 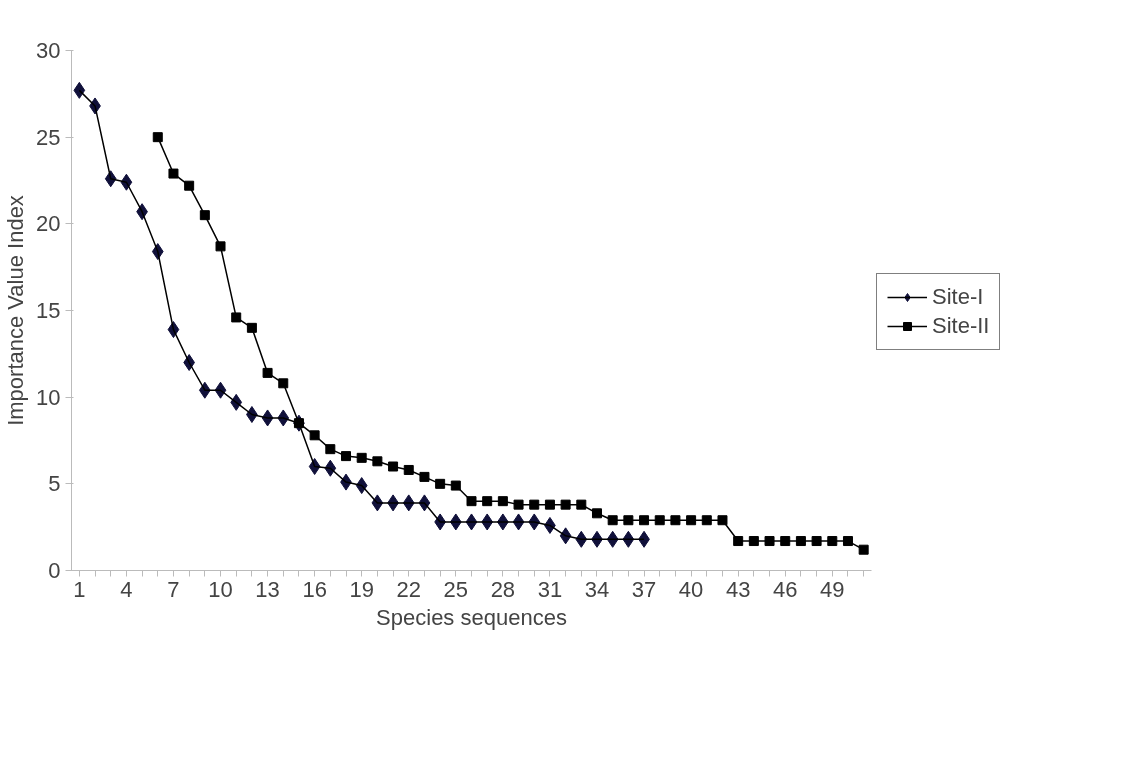 What do you see at coordinates (785, 589) in the screenshot?
I see `x-tick-label: 46` at bounding box center [785, 589].